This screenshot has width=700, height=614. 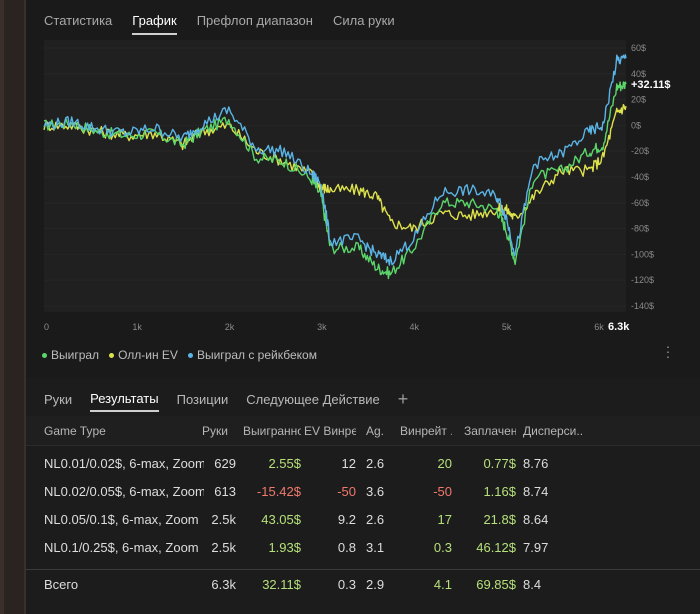 I want to click on game-type-cell: NL0.01/0.02$, 6-max, Zoom, so click(x=124, y=463).